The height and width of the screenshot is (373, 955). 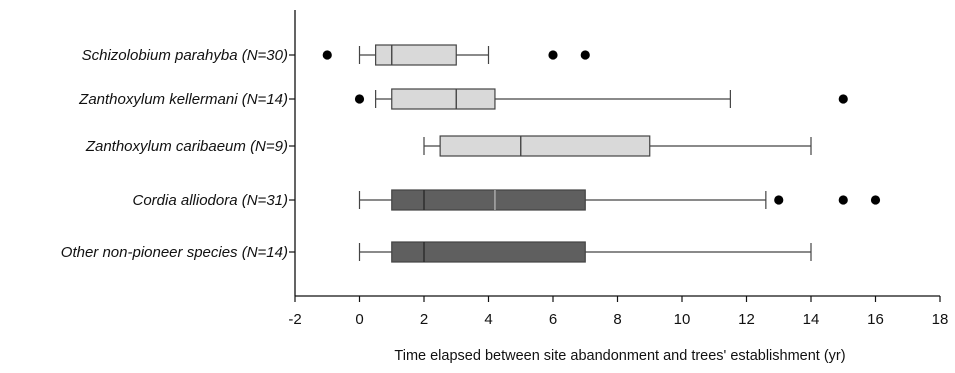 What do you see at coordinates (746, 319) in the screenshot?
I see `x-tick-label: 12` at bounding box center [746, 319].